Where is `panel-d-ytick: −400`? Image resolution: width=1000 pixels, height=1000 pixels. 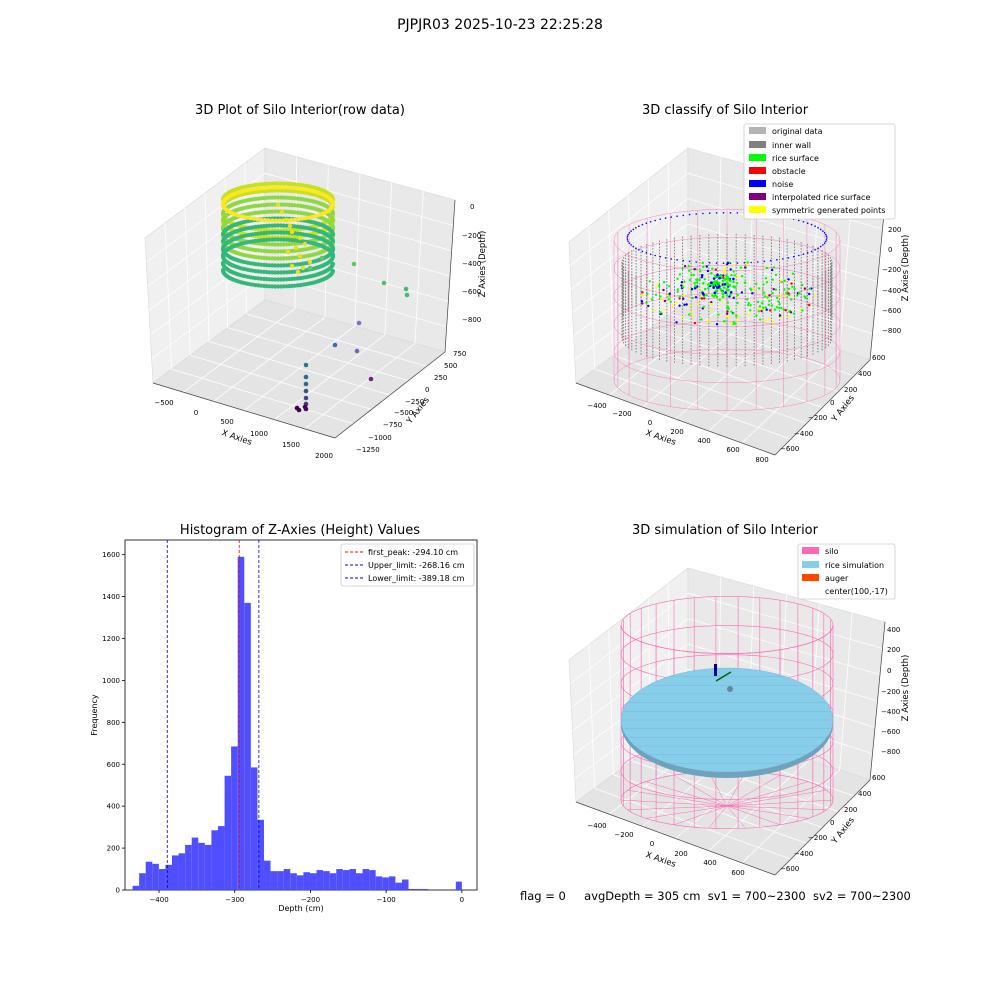 panel-d-ytick: −400 is located at coordinates (803, 854).